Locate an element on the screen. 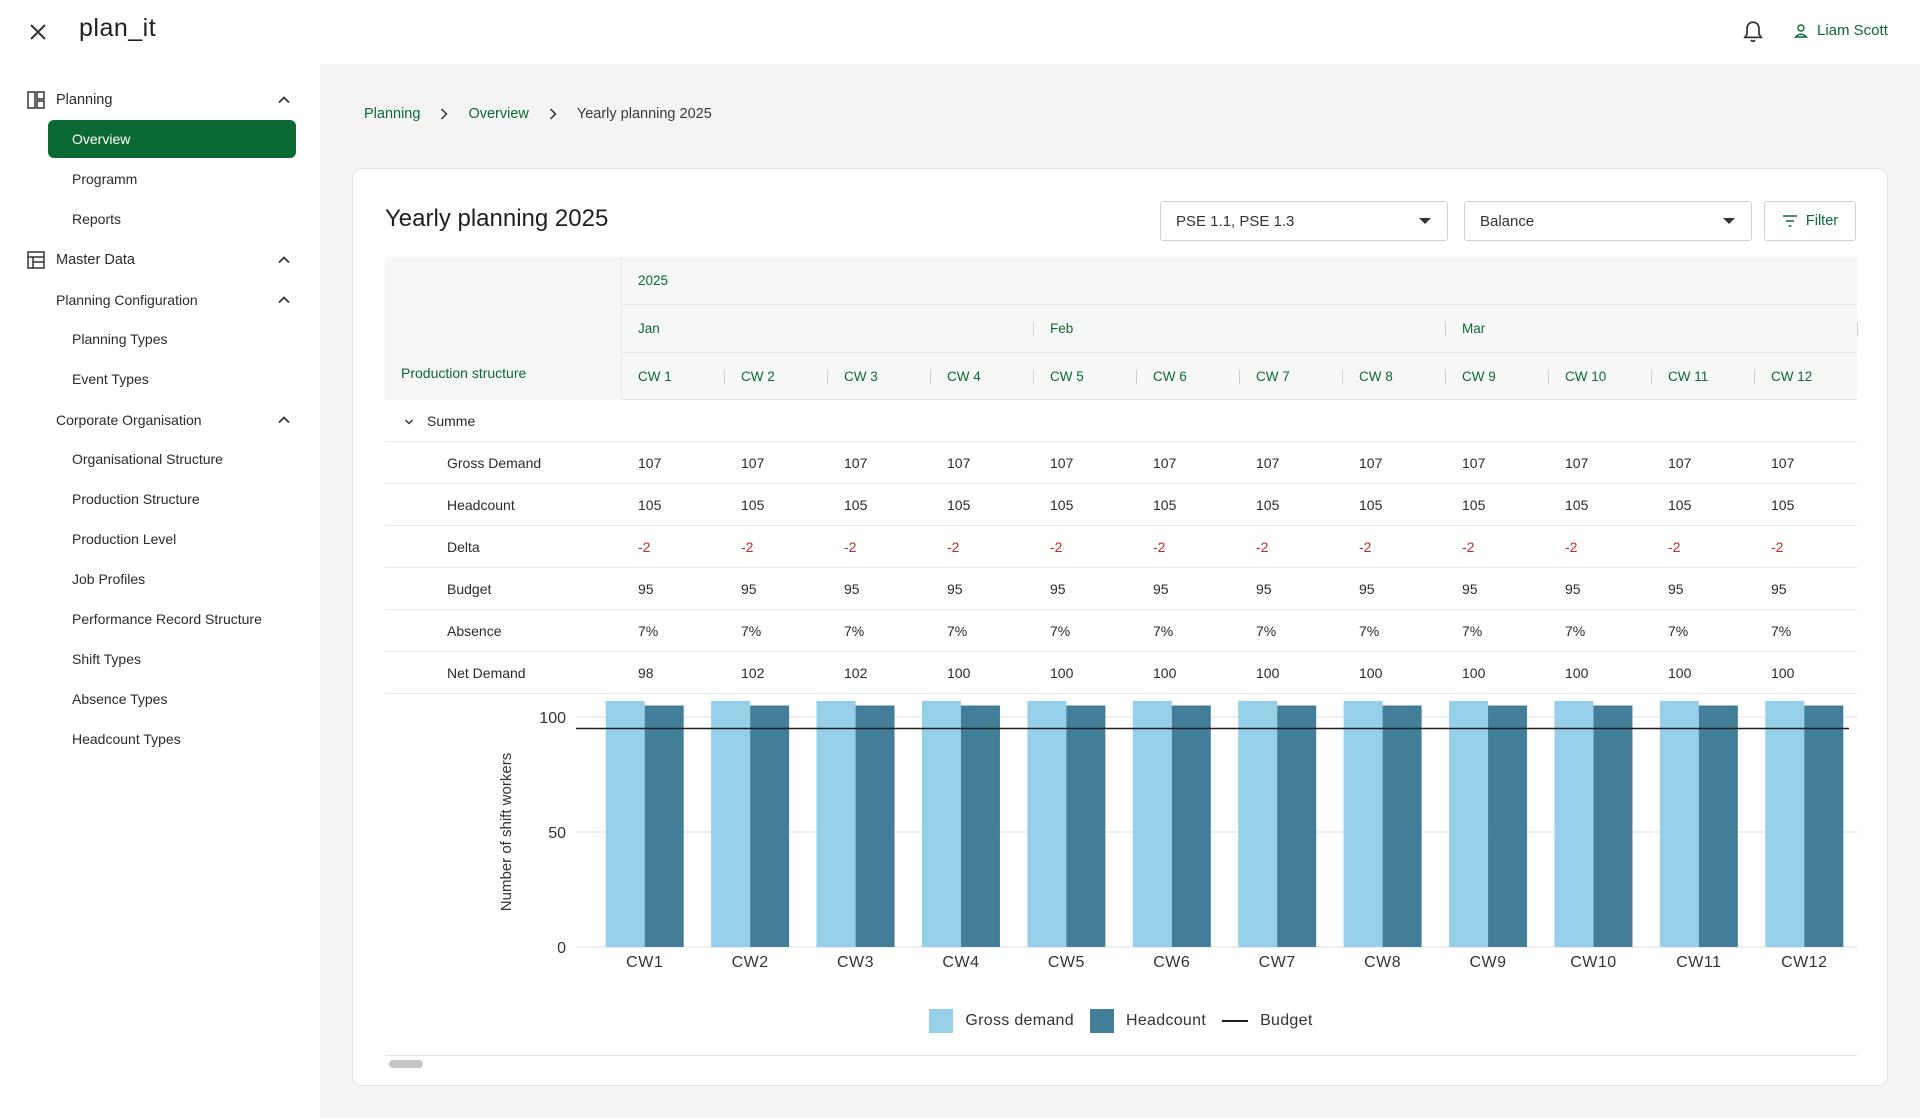 This screenshot has width=1920, height=1118. sidebar-item-planning-types: Planning Types is located at coordinates (120, 339).